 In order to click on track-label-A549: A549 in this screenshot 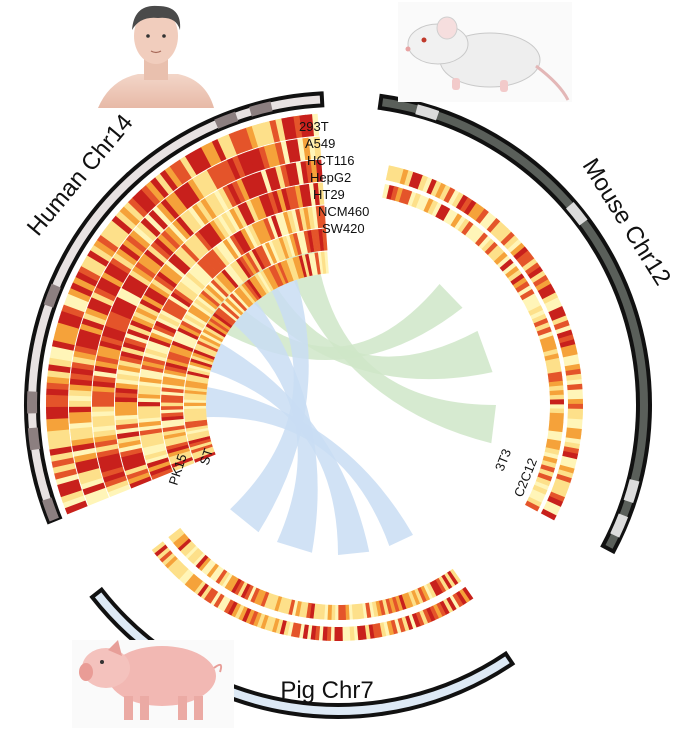, I will do `click(320, 143)`.